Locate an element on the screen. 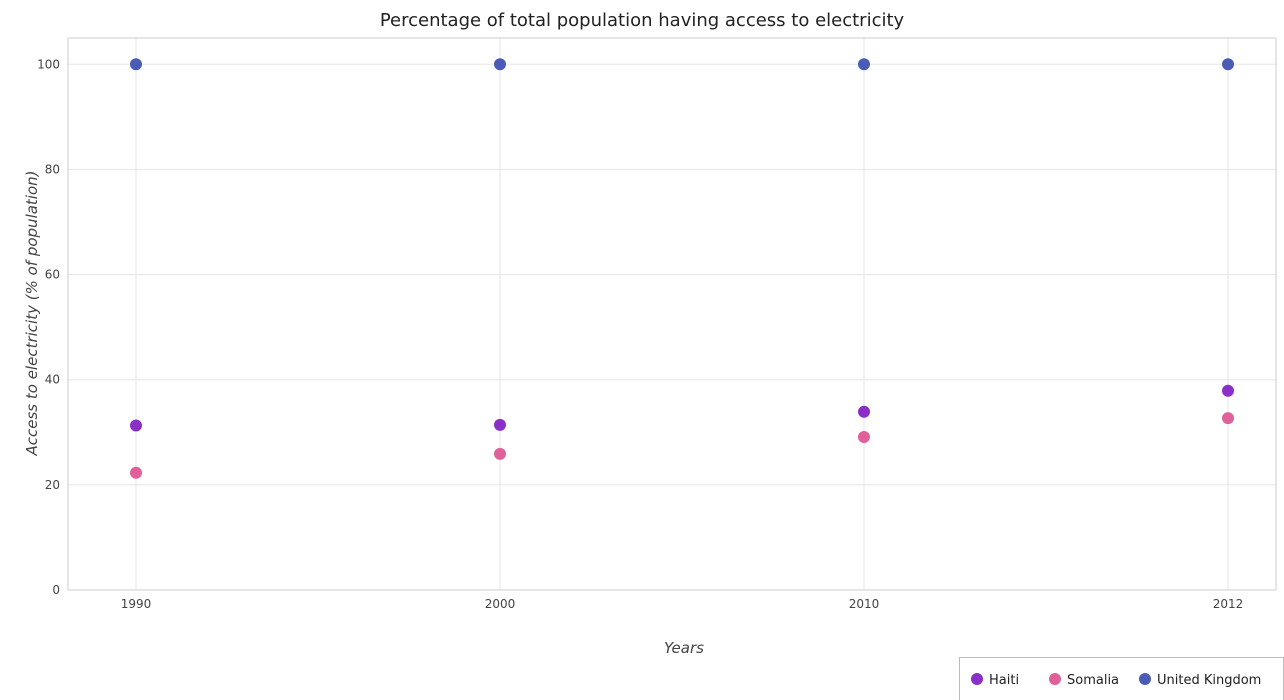 This screenshot has height=700, width=1284. legend-label: Somalia is located at coordinates (1093, 680).